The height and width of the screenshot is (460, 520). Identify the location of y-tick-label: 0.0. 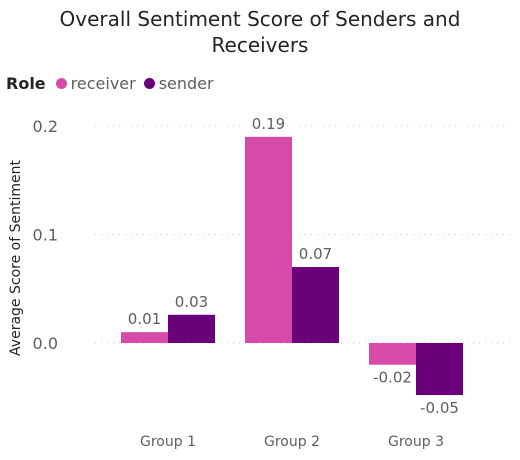
(45, 343).